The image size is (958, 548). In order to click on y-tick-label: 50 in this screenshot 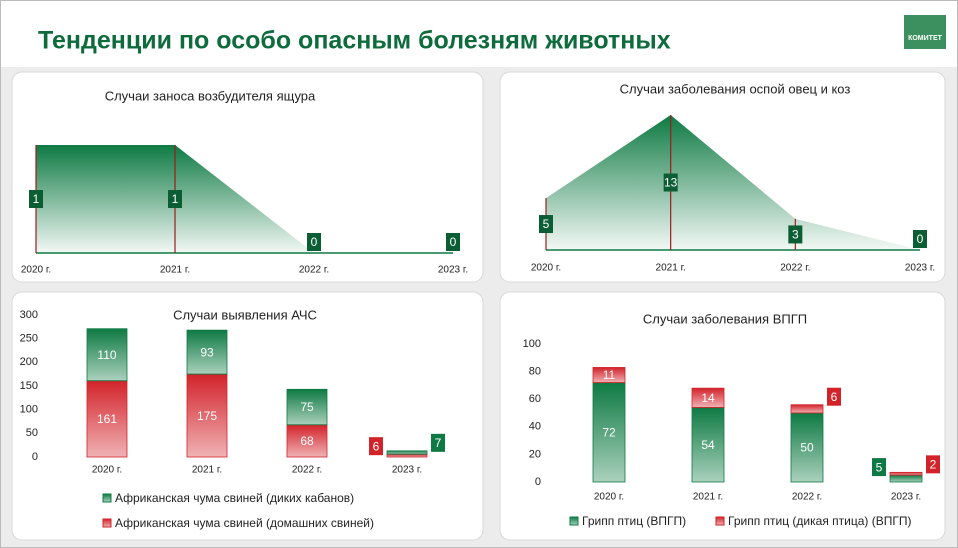, I will do `click(32, 433)`.